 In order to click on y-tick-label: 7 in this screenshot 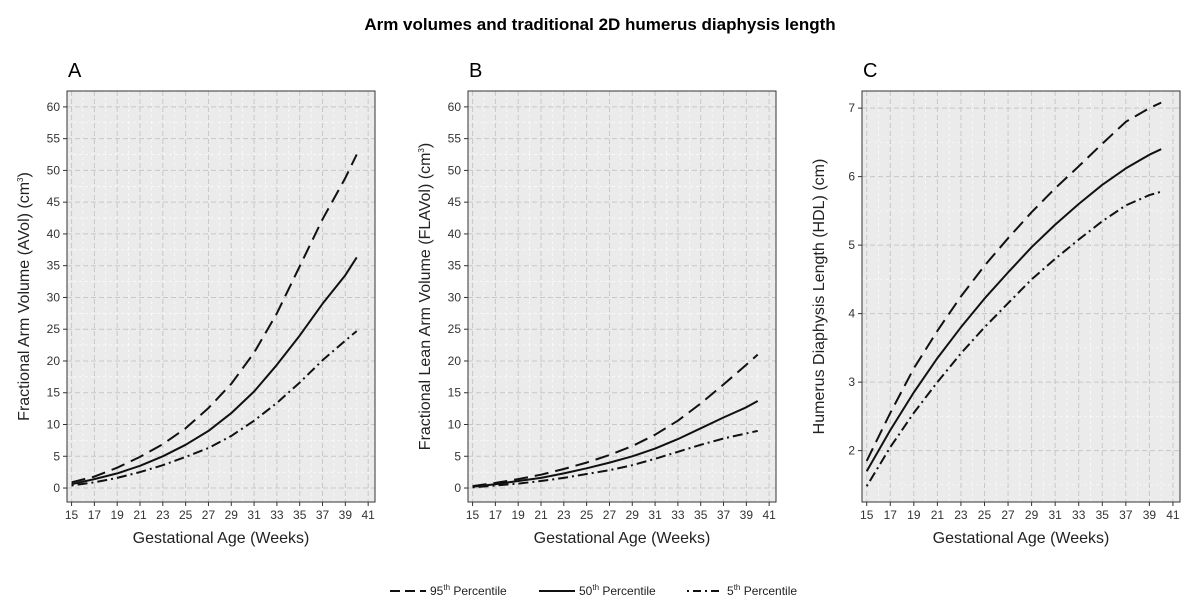, I will do `click(851, 108)`.